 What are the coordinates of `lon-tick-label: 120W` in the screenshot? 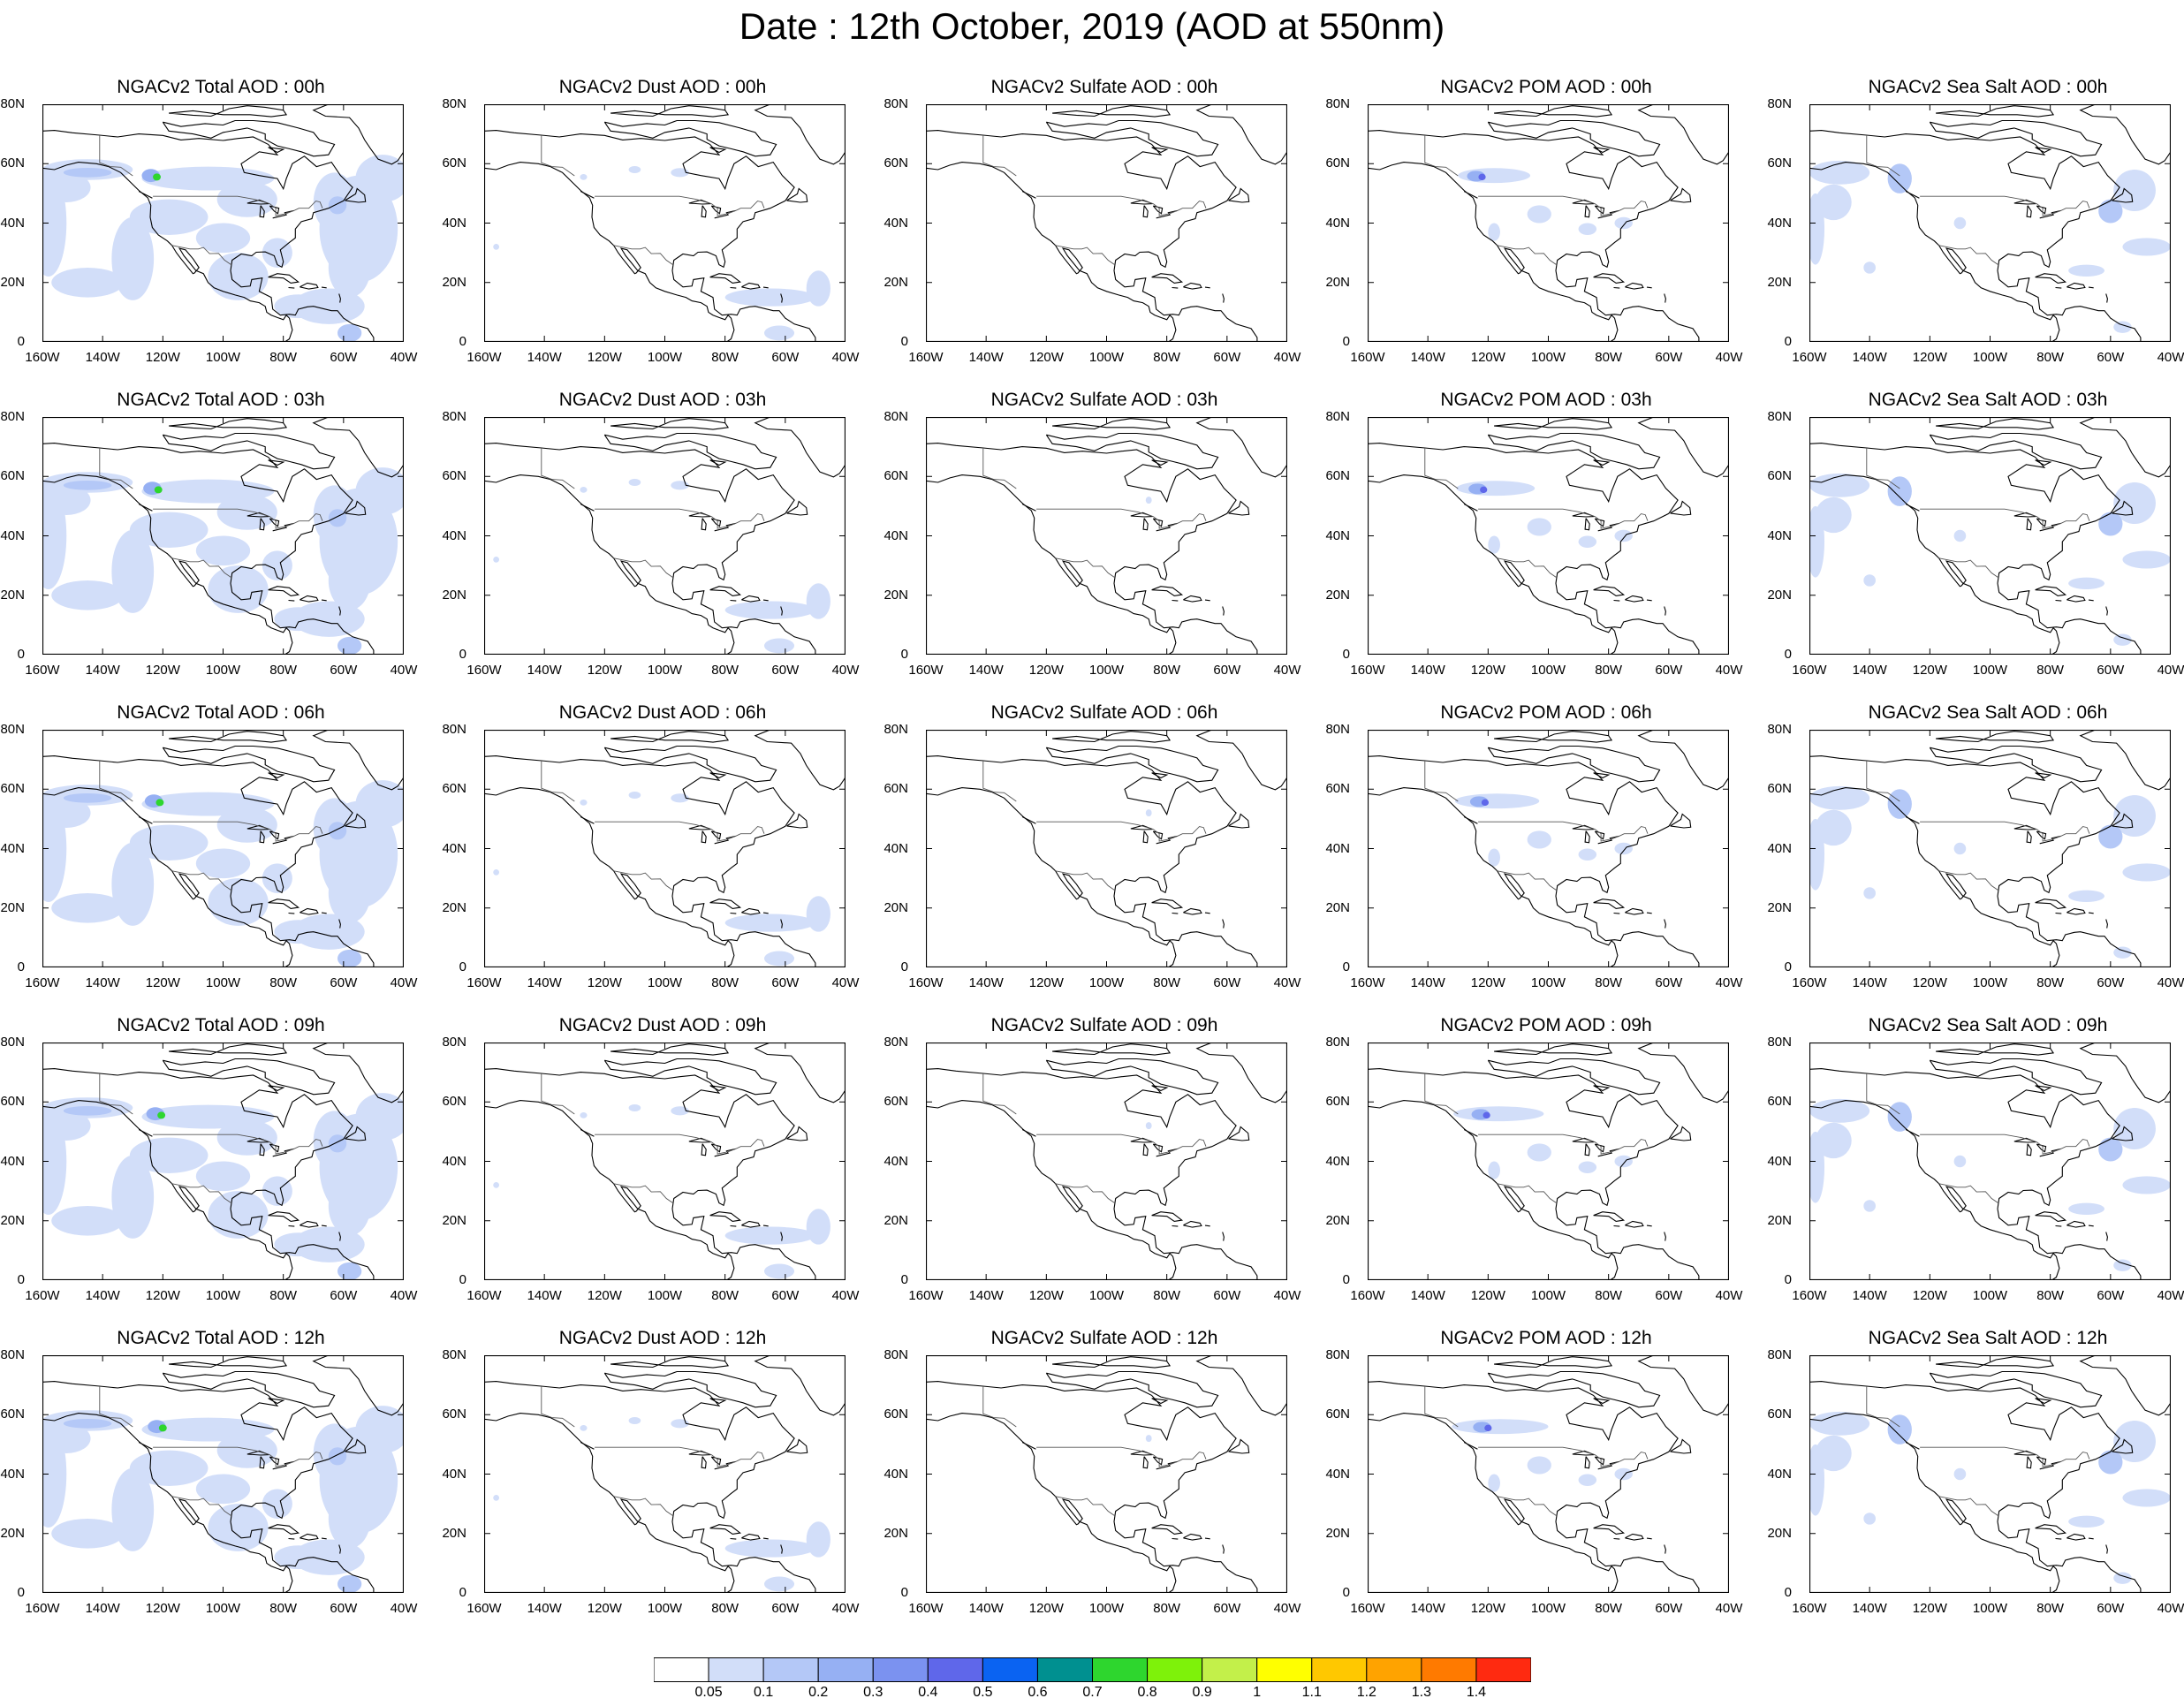 It's located at (162, 1609).